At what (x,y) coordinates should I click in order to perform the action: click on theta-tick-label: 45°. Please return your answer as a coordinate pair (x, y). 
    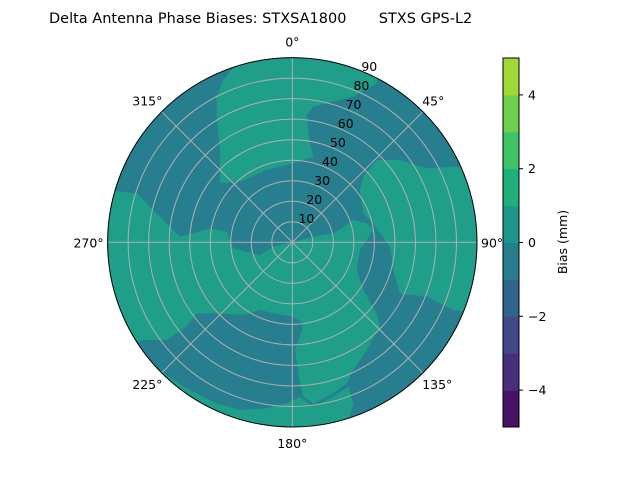
    Looking at the image, I should click on (433, 100).